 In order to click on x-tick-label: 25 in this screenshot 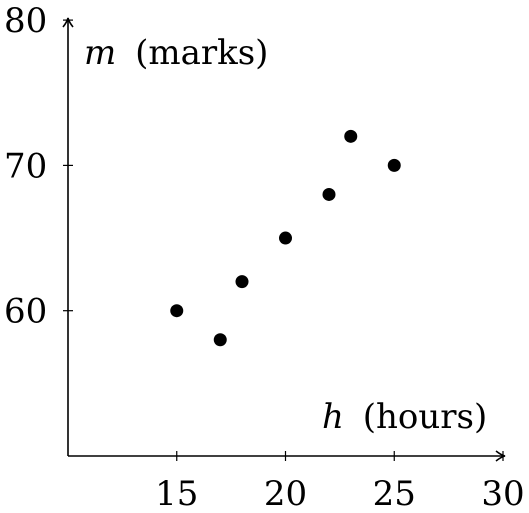, I will do `click(394, 493)`.